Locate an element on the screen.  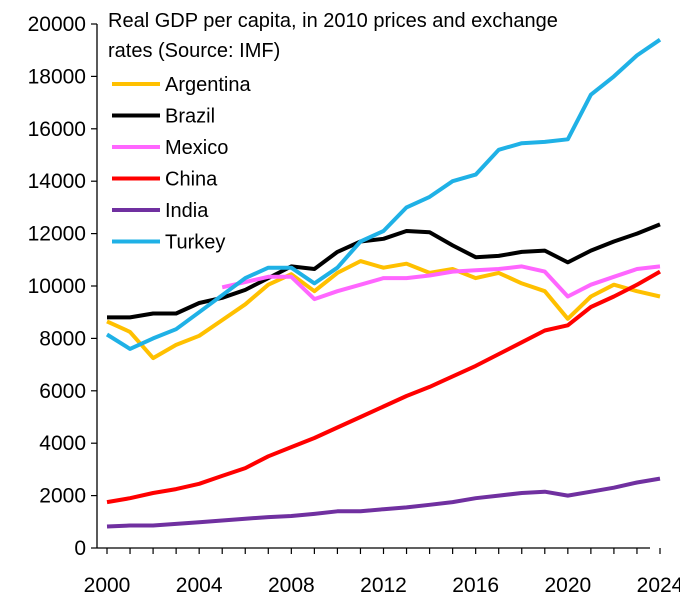
series-line-argentina is located at coordinates (383, 310).